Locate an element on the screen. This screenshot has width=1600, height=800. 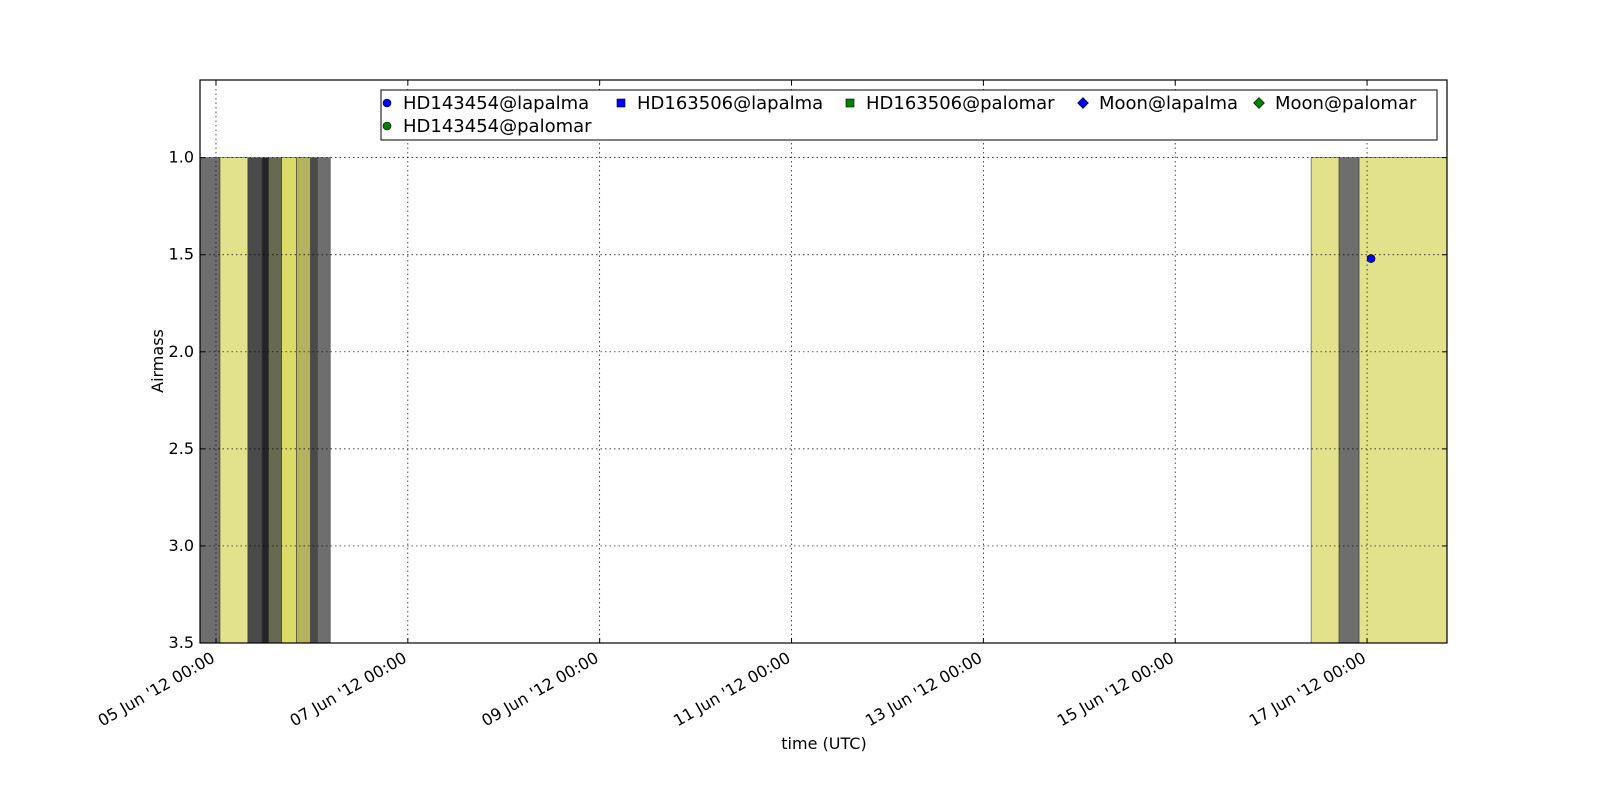
legend-label-4: Moon@palomar is located at coordinates (1346, 103).